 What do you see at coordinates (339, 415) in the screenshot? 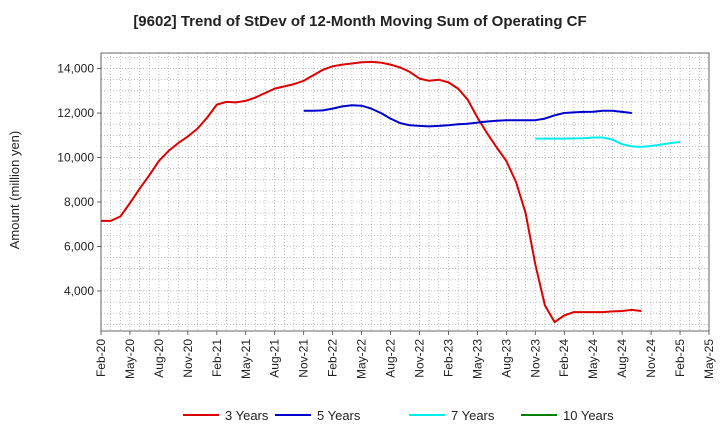
I see `legend-label: 5 Years` at bounding box center [339, 415].